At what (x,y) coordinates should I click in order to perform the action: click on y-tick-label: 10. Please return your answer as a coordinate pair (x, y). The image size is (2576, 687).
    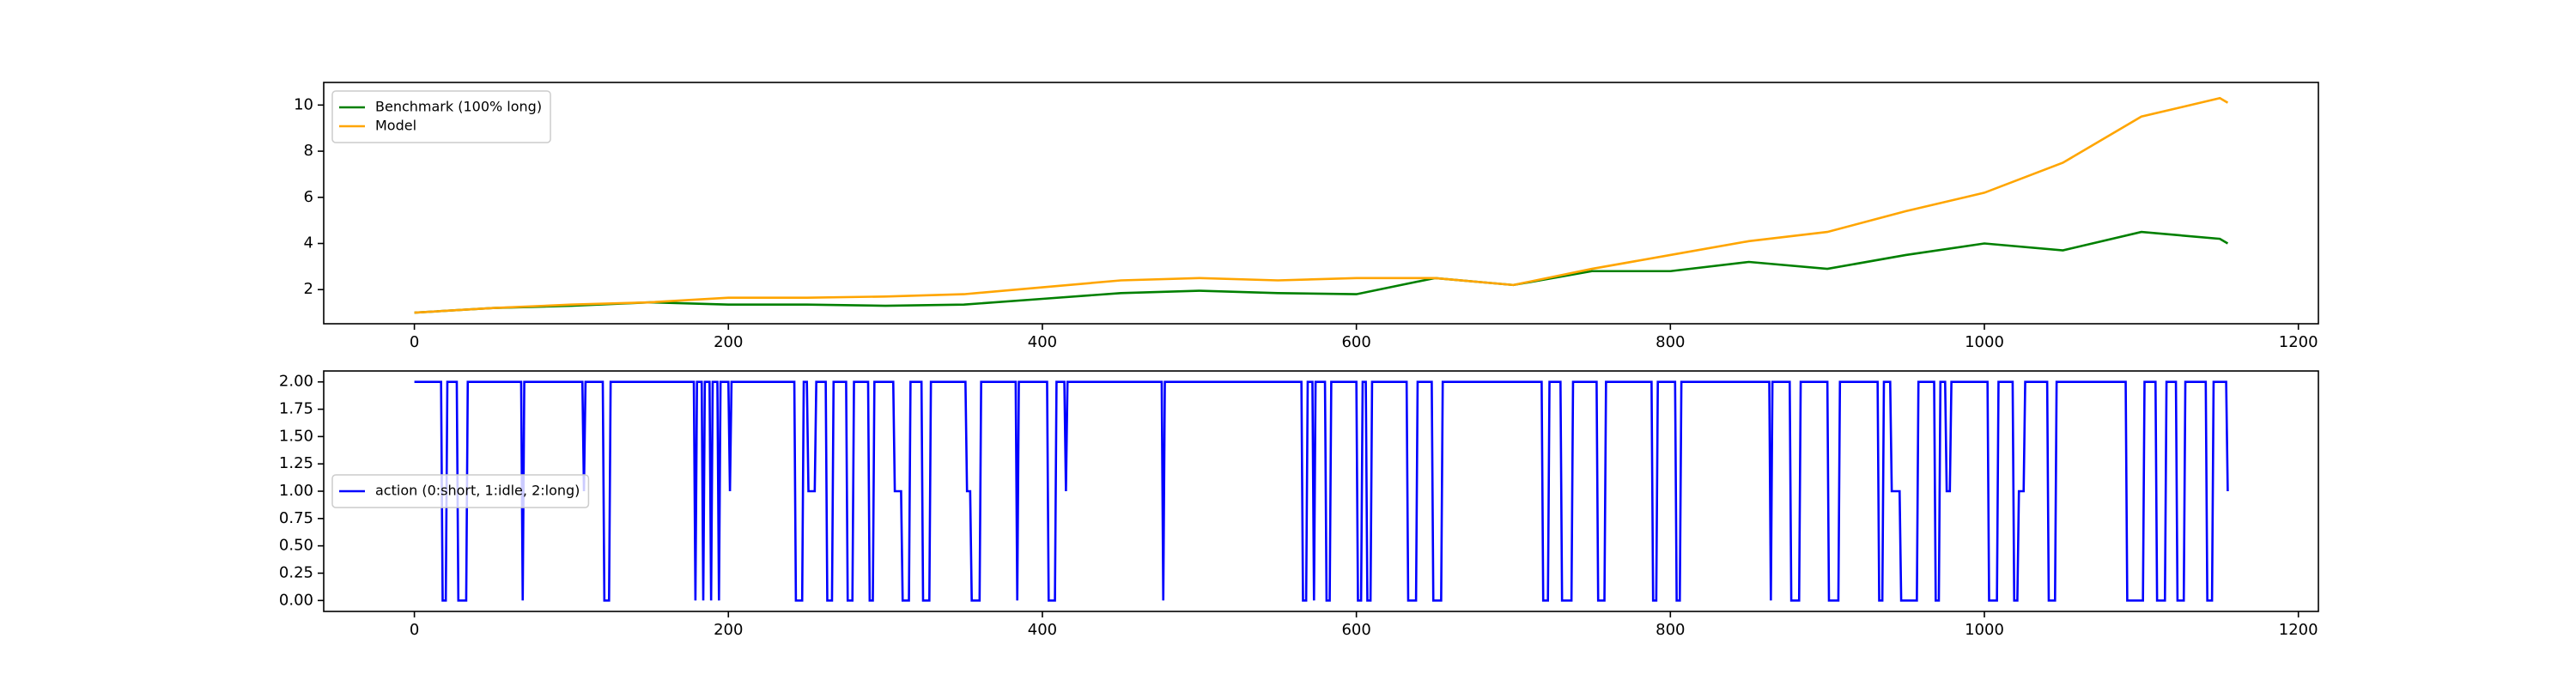
    Looking at the image, I should click on (303, 104).